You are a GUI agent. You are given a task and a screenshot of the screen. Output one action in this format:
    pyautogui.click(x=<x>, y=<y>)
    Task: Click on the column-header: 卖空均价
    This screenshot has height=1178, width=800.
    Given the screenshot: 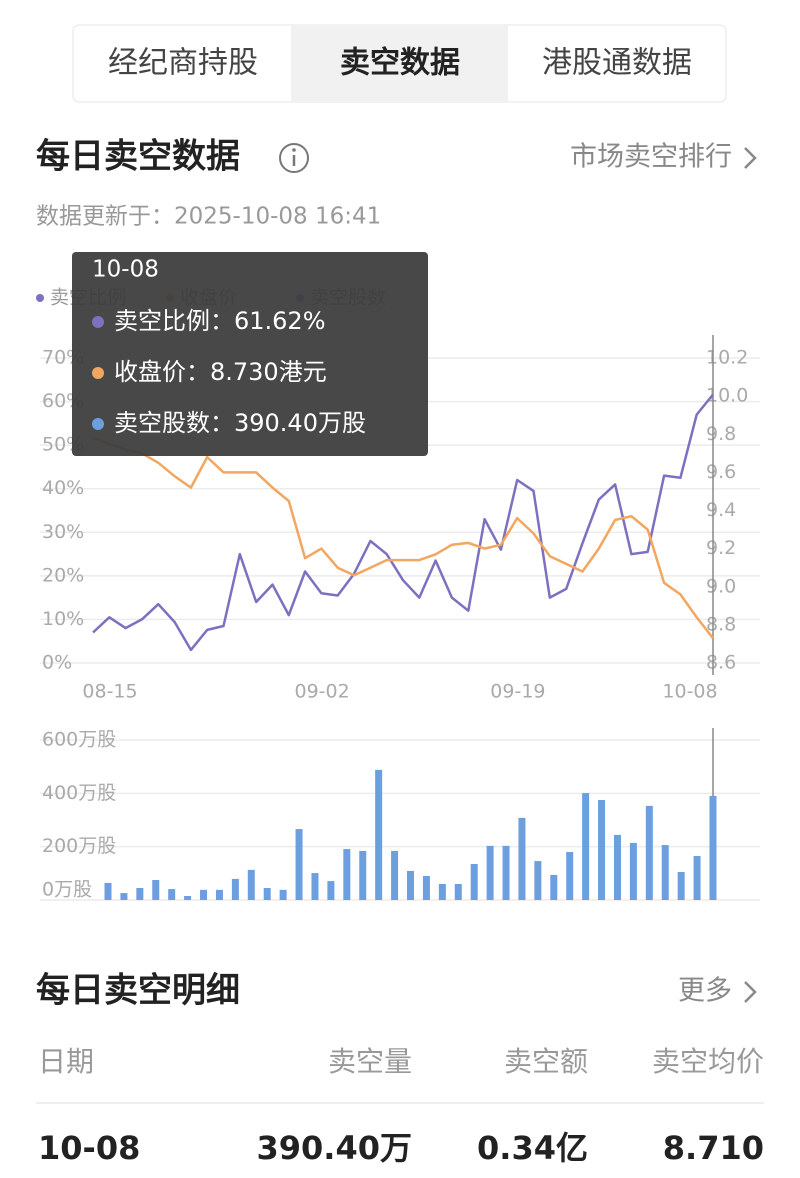 What is the action you would take?
    pyautogui.click(x=708, y=1061)
    